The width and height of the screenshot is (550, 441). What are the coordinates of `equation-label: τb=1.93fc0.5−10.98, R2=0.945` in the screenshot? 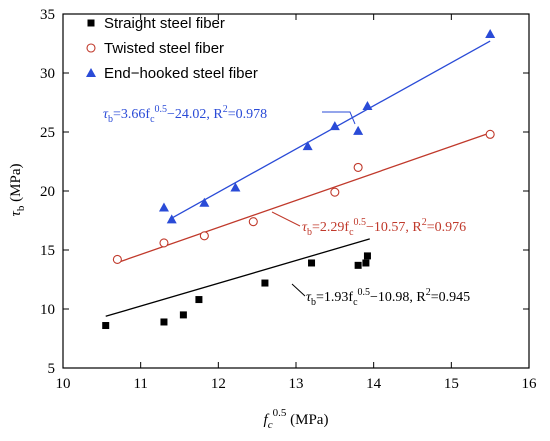 It's located at (388, 297).